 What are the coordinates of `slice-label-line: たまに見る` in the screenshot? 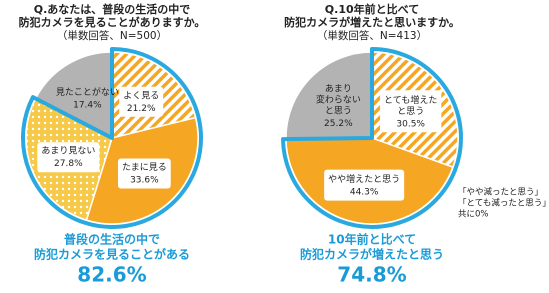 It's located at (144, 166).